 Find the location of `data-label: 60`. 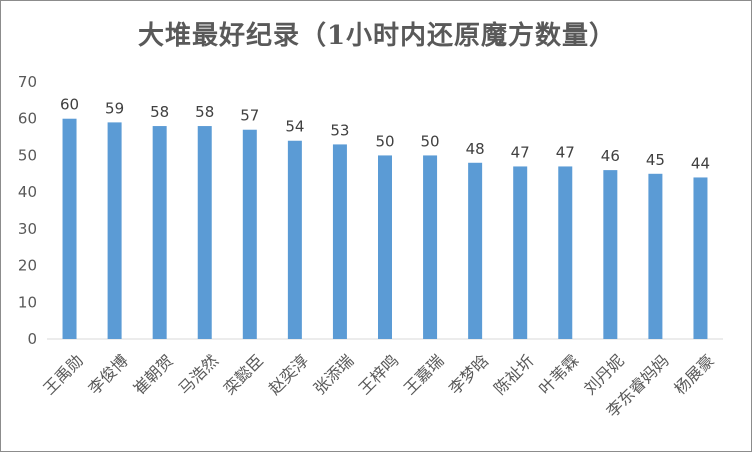

data-label: 60 is located at coordinates (69, 105).